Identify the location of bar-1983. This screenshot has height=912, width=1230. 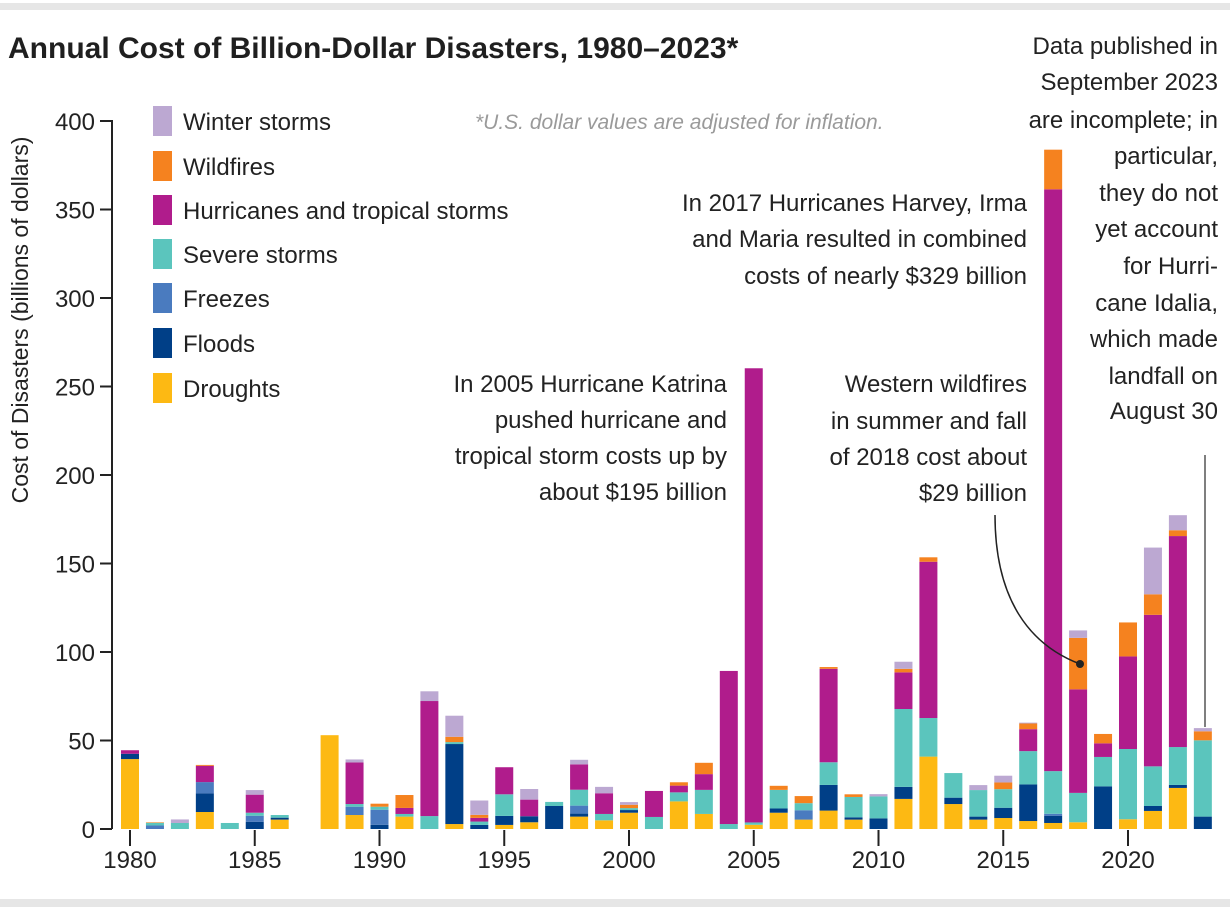
(204, 796).